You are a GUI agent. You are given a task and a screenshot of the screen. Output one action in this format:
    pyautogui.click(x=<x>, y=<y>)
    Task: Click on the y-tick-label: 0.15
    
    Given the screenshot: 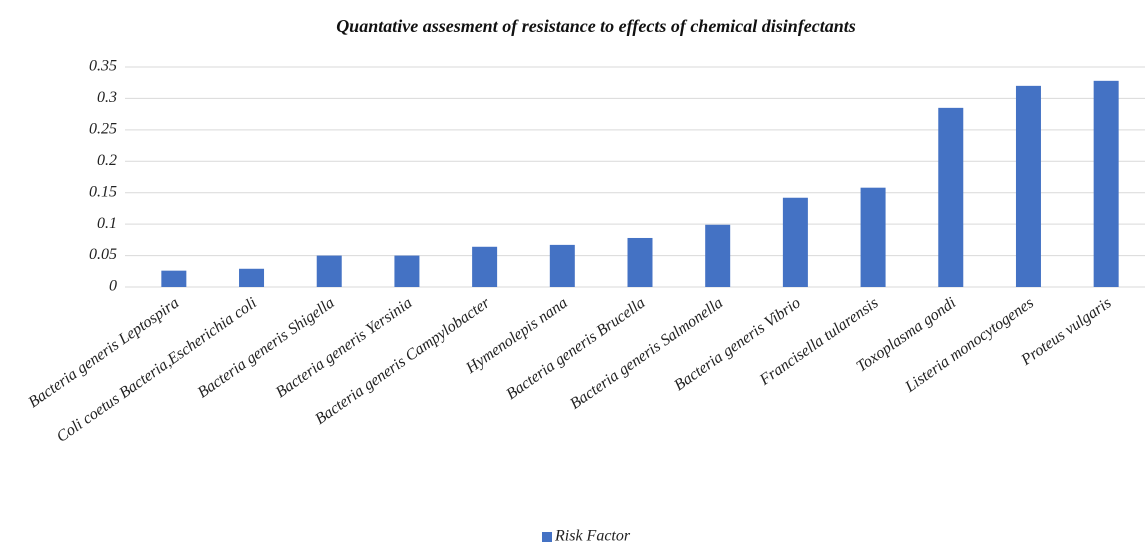 What is the action you would take?
    pyautogui.click(x=103, y=191)
    